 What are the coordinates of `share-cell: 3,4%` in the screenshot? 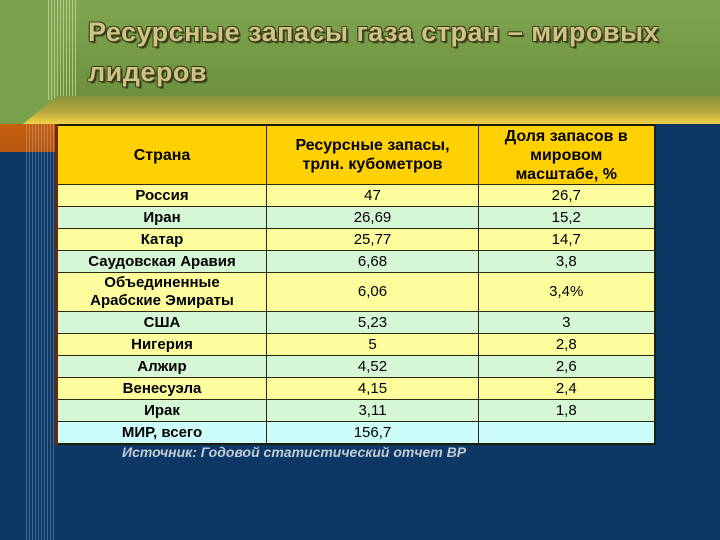 It's located at (566, 292).